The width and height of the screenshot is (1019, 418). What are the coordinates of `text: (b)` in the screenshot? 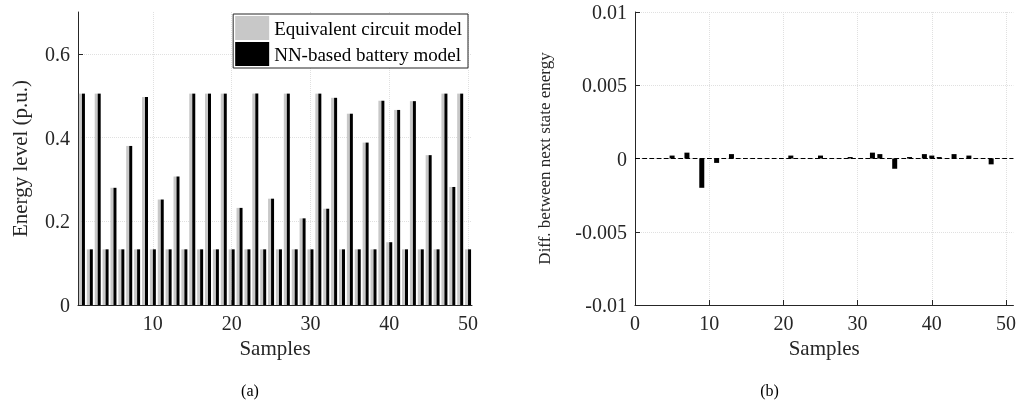 It's located at (769, 390).